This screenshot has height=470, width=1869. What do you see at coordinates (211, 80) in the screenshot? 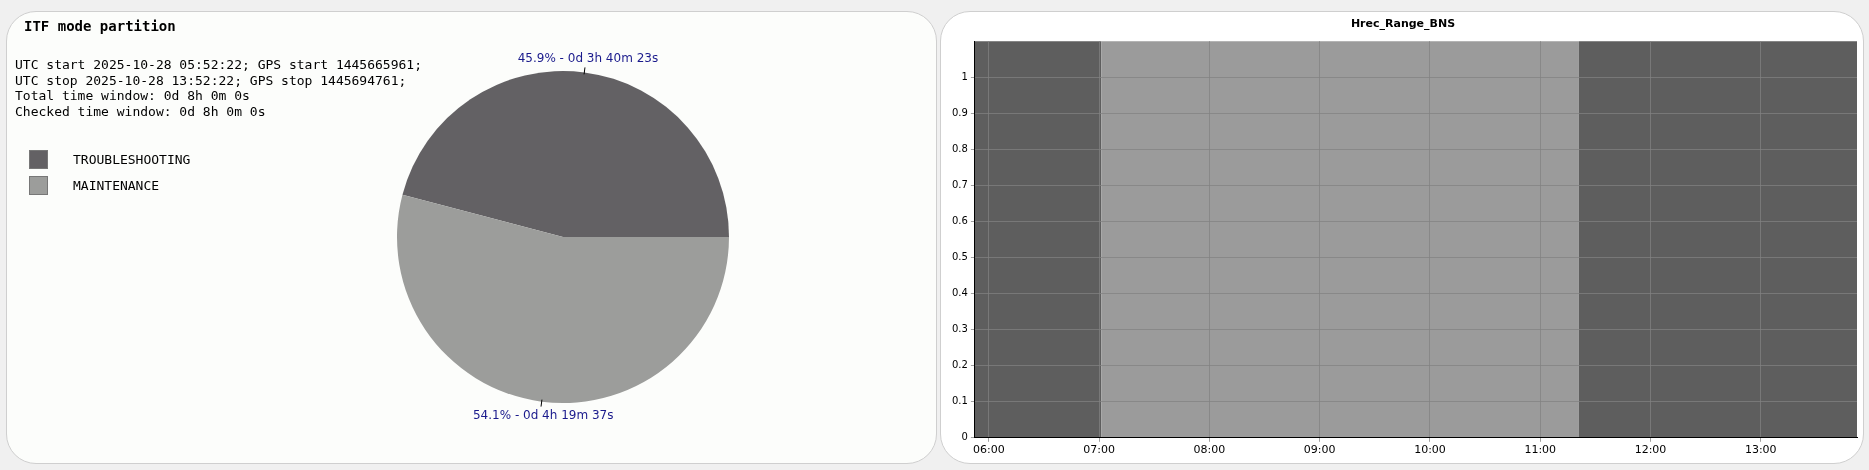
I see `text: UTC stop 2025-10-28 13:52:22; GPS stop 1445694761;` at bounding box center [211, 80].